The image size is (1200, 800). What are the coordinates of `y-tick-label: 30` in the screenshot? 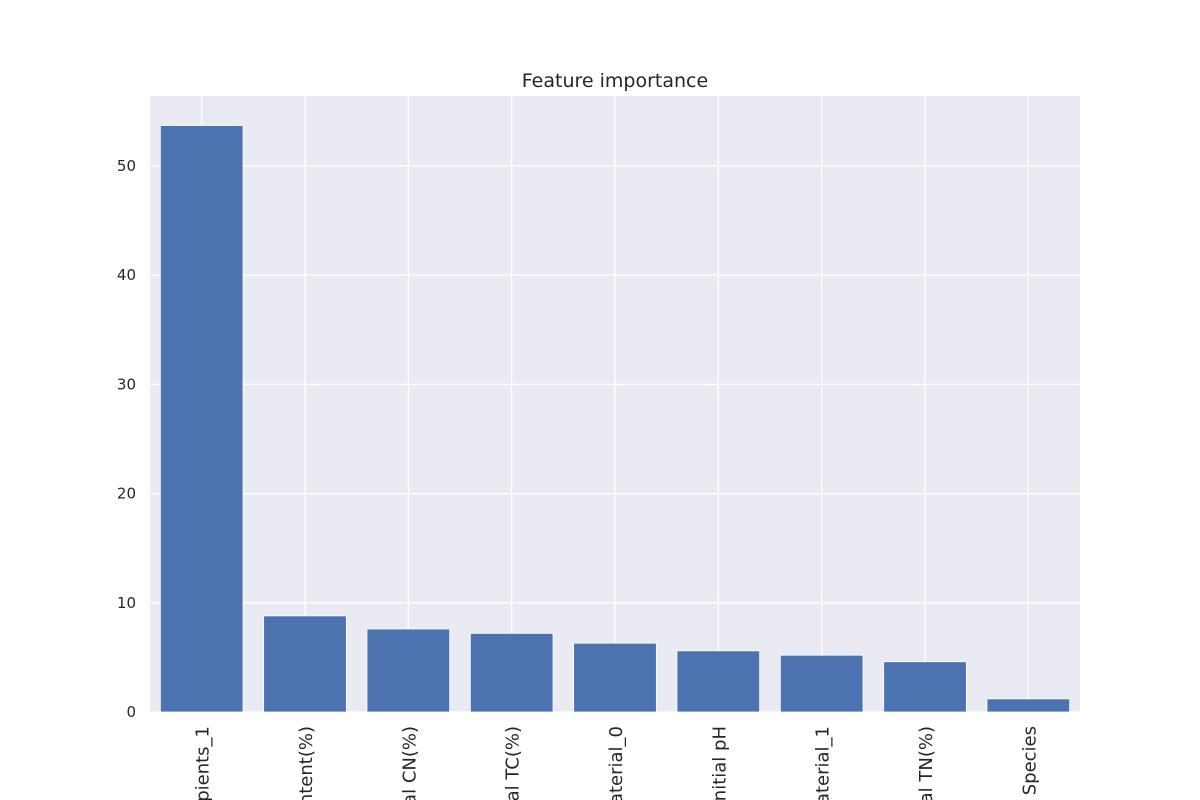 It's located at (126, 384).